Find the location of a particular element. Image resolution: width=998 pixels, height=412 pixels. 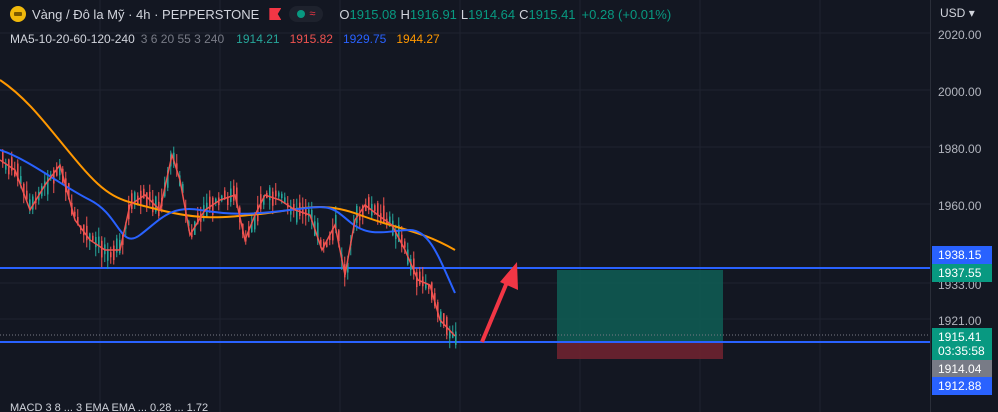

price-tag-target: 1937.55 is located at coordinates (962, 273).